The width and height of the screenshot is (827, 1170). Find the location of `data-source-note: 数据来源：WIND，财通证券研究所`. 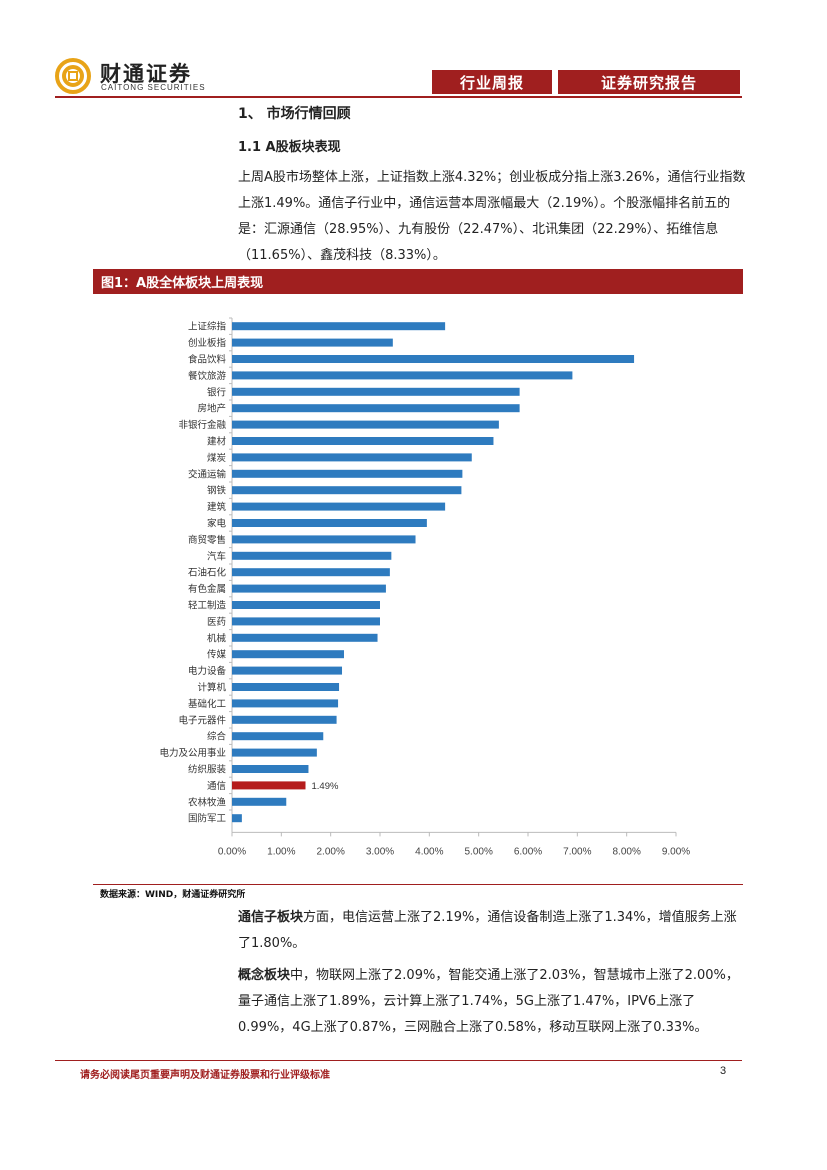

data-source-note: 数据来源：WIND，财通证券研究所 is located at coordinates (173, 895).